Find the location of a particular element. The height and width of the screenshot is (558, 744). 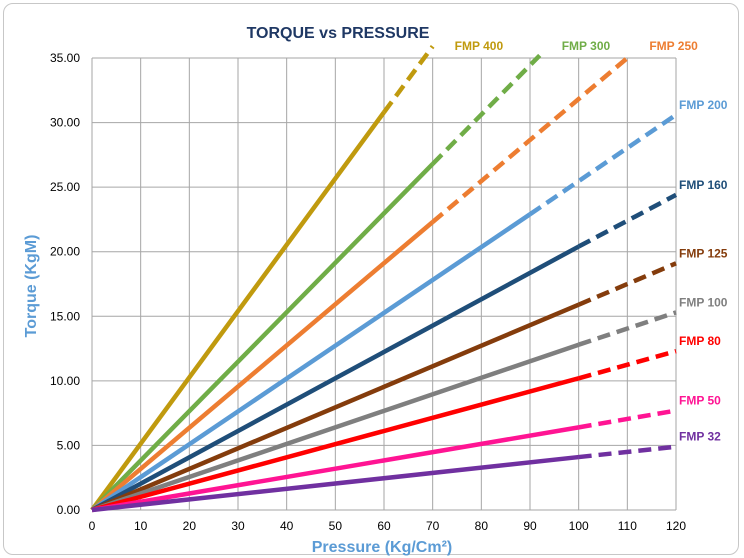

series-label-fmp-300: FMP 300 is located at coordinates (586, 46).